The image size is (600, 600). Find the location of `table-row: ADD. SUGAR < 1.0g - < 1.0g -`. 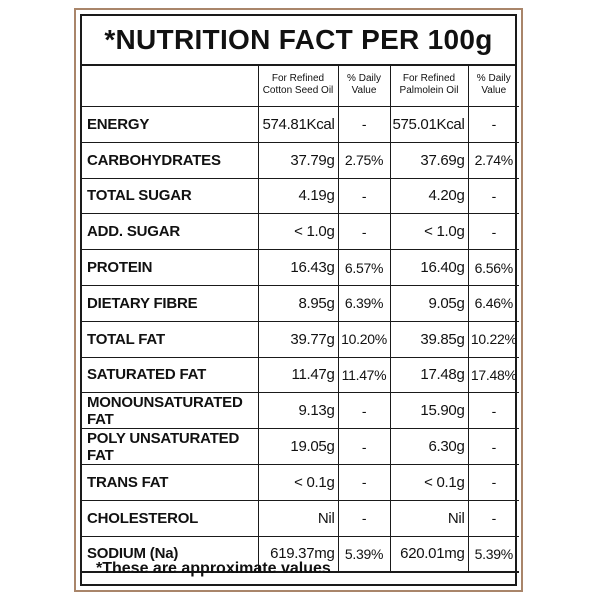

table-row: ADD. SUGAR < 1.0g - < 1.0g - is located at coordinates (300, 232).